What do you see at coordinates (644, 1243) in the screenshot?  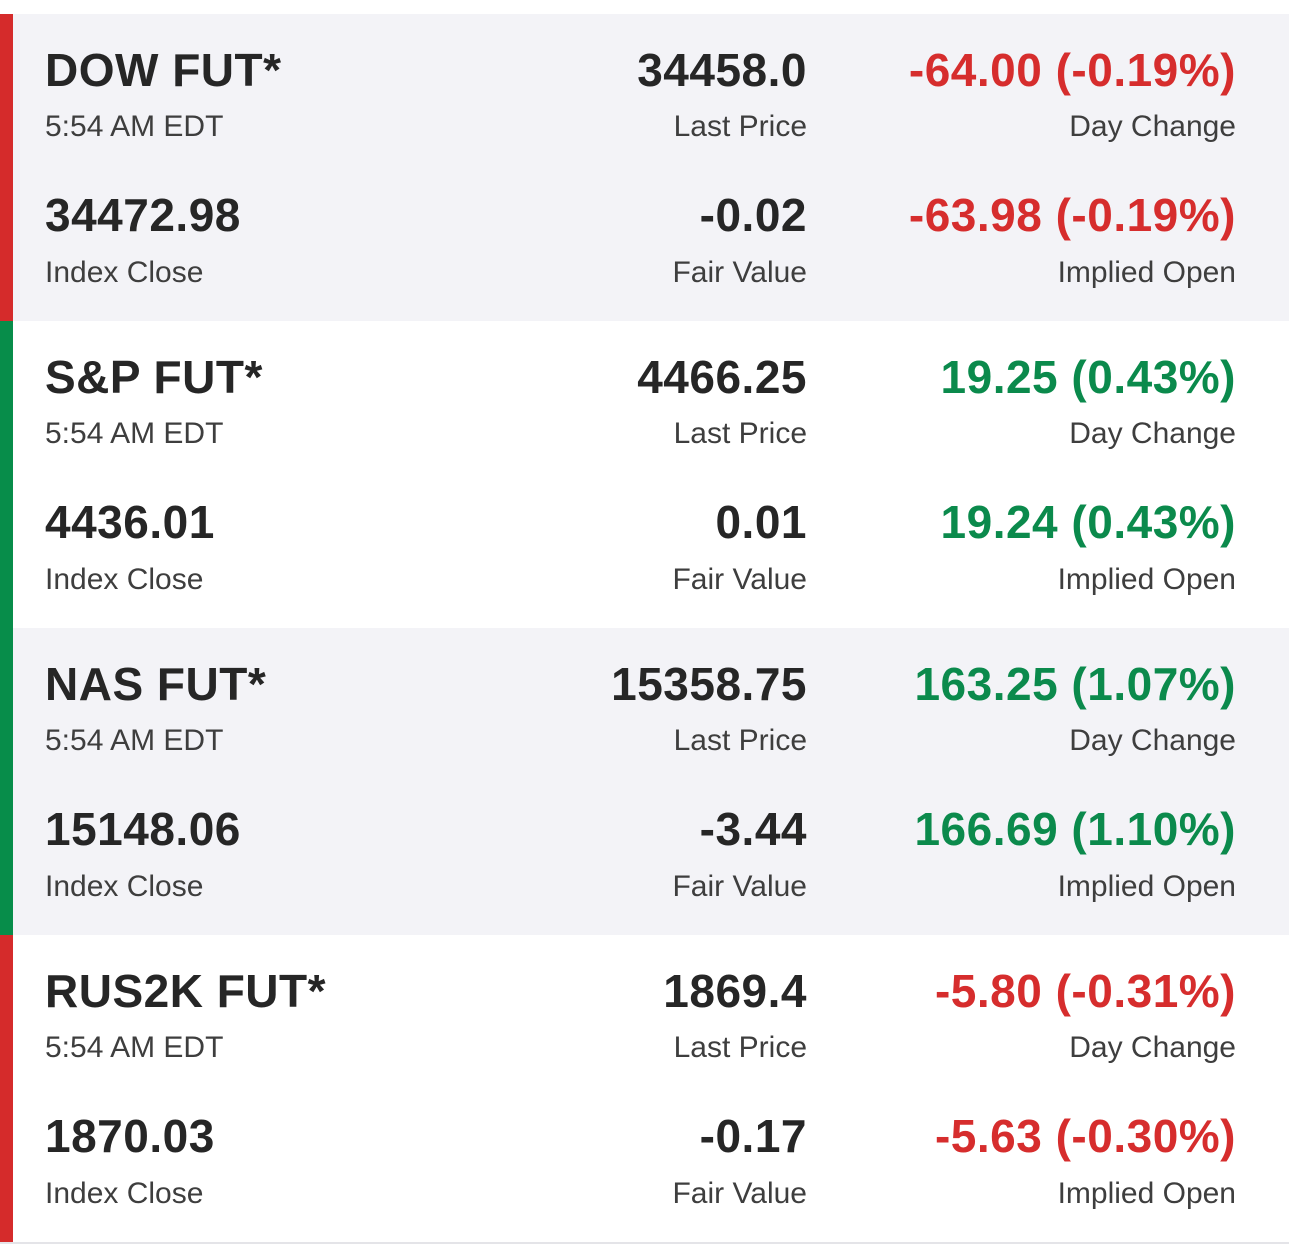 I see `list-bottom-divider` at bounding box center [644, 1243].